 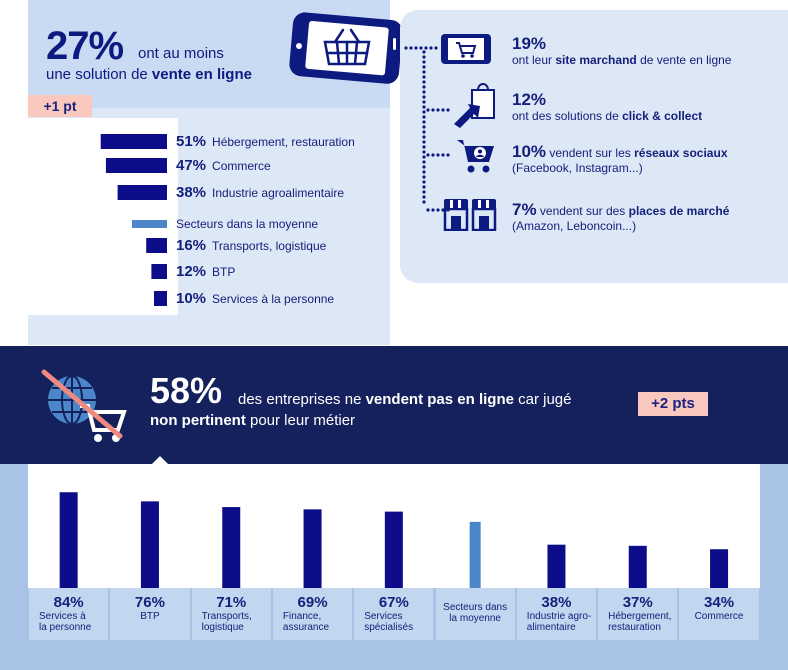 What do you see at coordinates (346, 48) in the screenshot?
I see `phone-basket-icon` at bounding box center [346, 48].